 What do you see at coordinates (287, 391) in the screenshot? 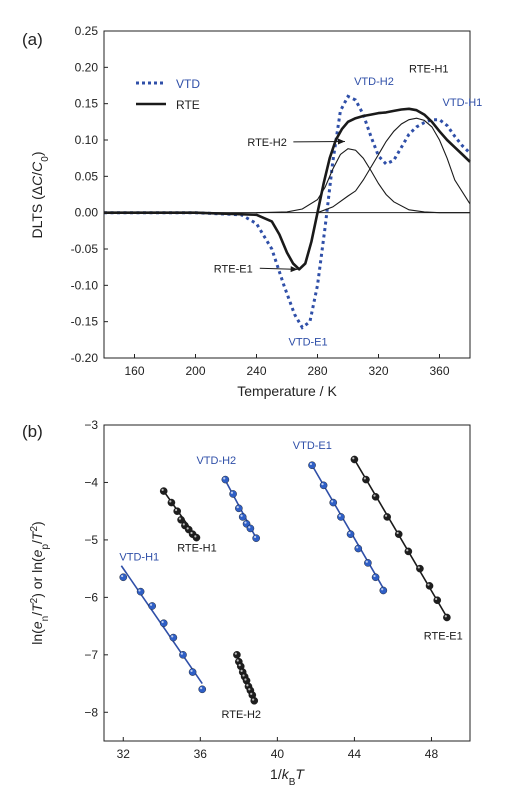
I see `panel-a-x-axis-label: Temperature / K` at bounding box center [287, 391].